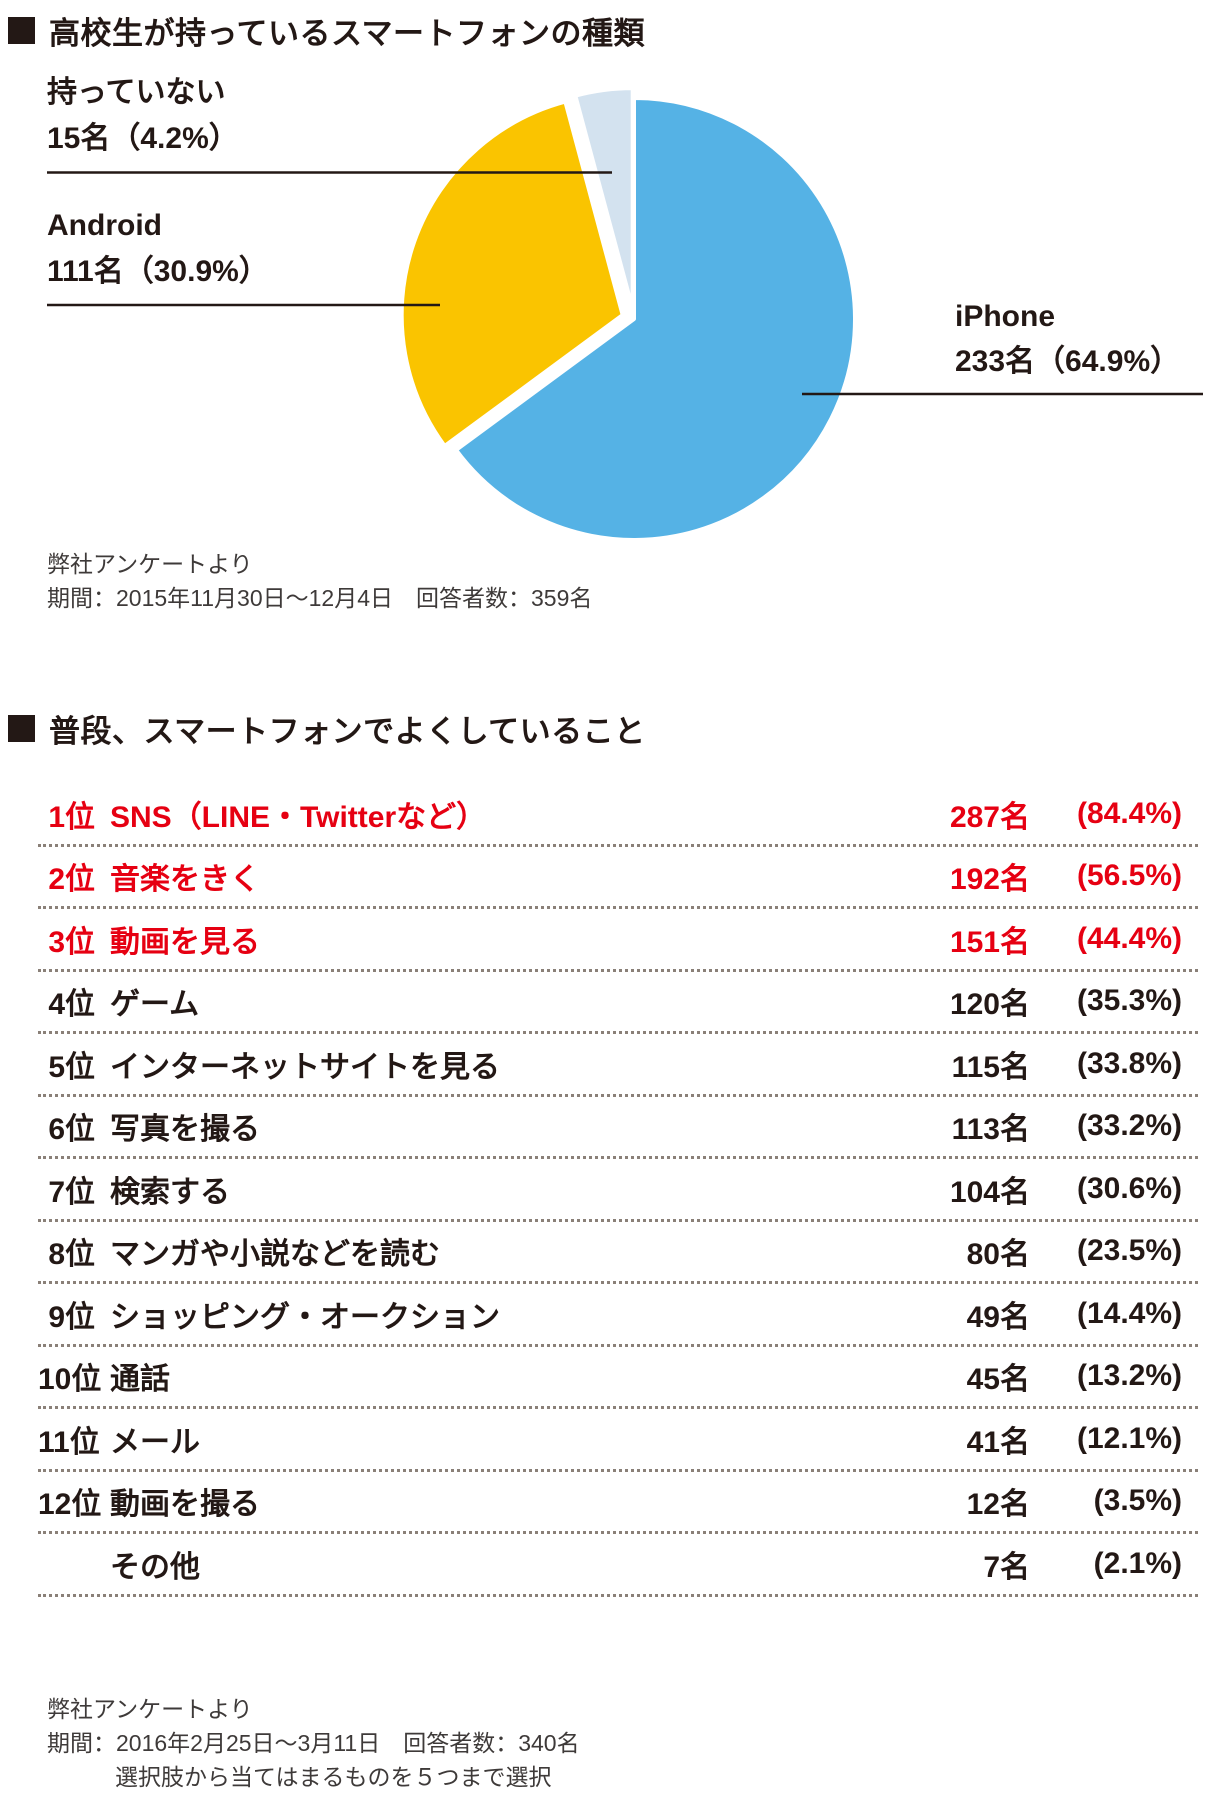 This screenshot has height=1795, width=1205. I want to click on pie-slices, so click(628, 314).